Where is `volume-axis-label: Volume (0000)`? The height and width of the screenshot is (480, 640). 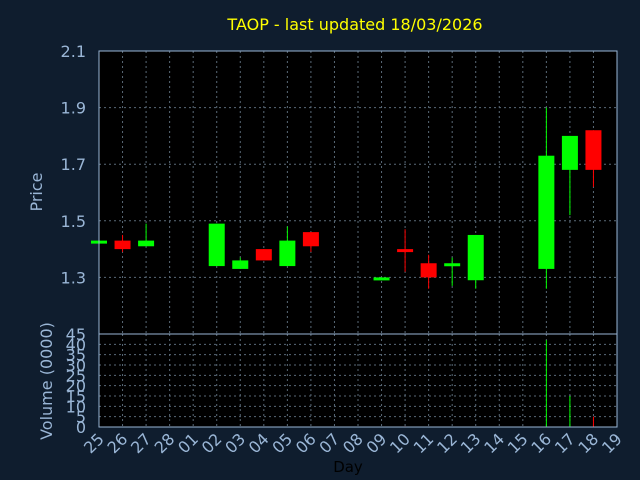
volume-axis-label: Volume (0000) is located at coordinates (46, 381).